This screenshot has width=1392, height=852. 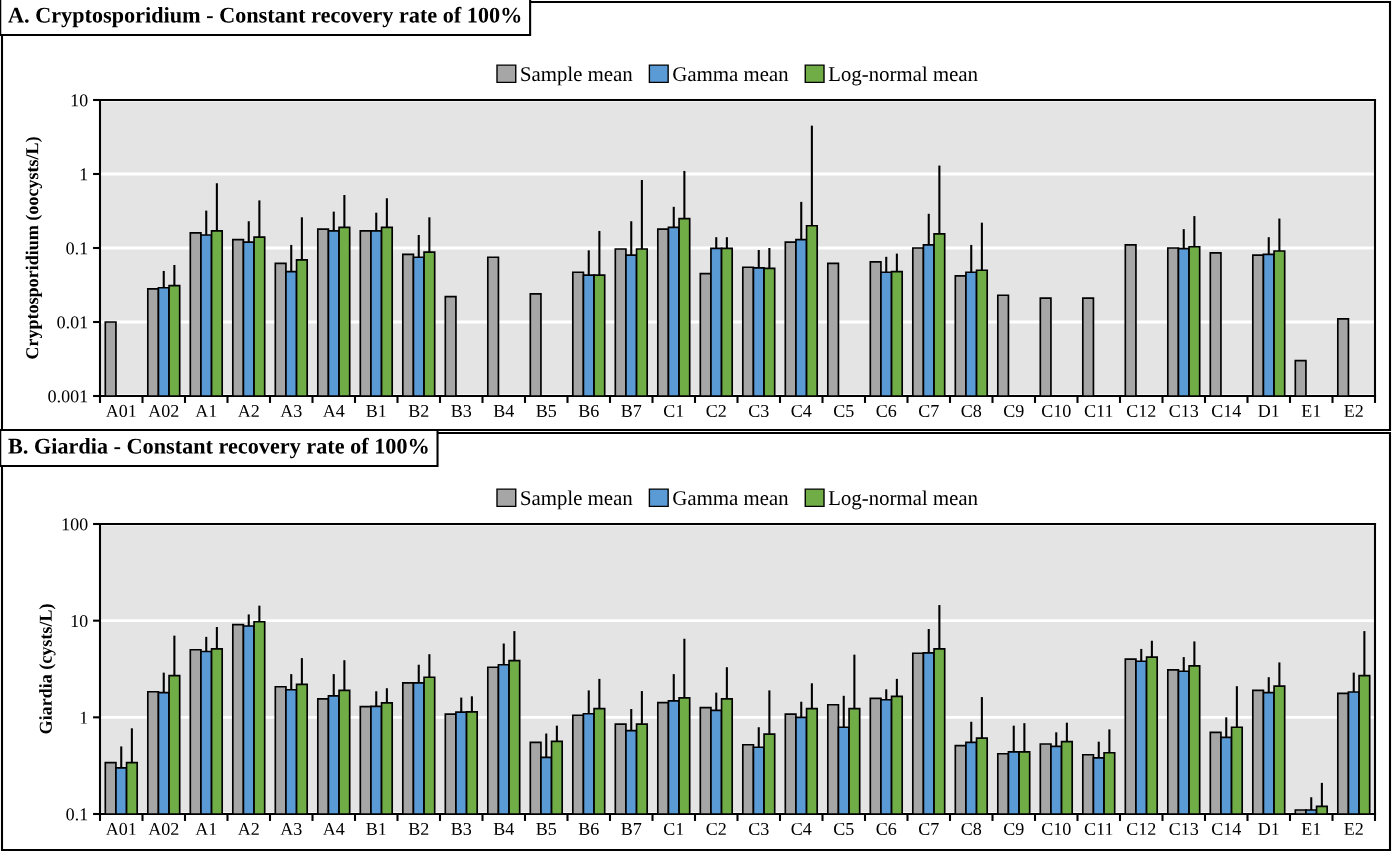 What do you see at coordinates (34, 248) in the screenshot?
I see `y-axis-title: Cryptosporidium (oocysts/L)` at bounding box center [34, 248].